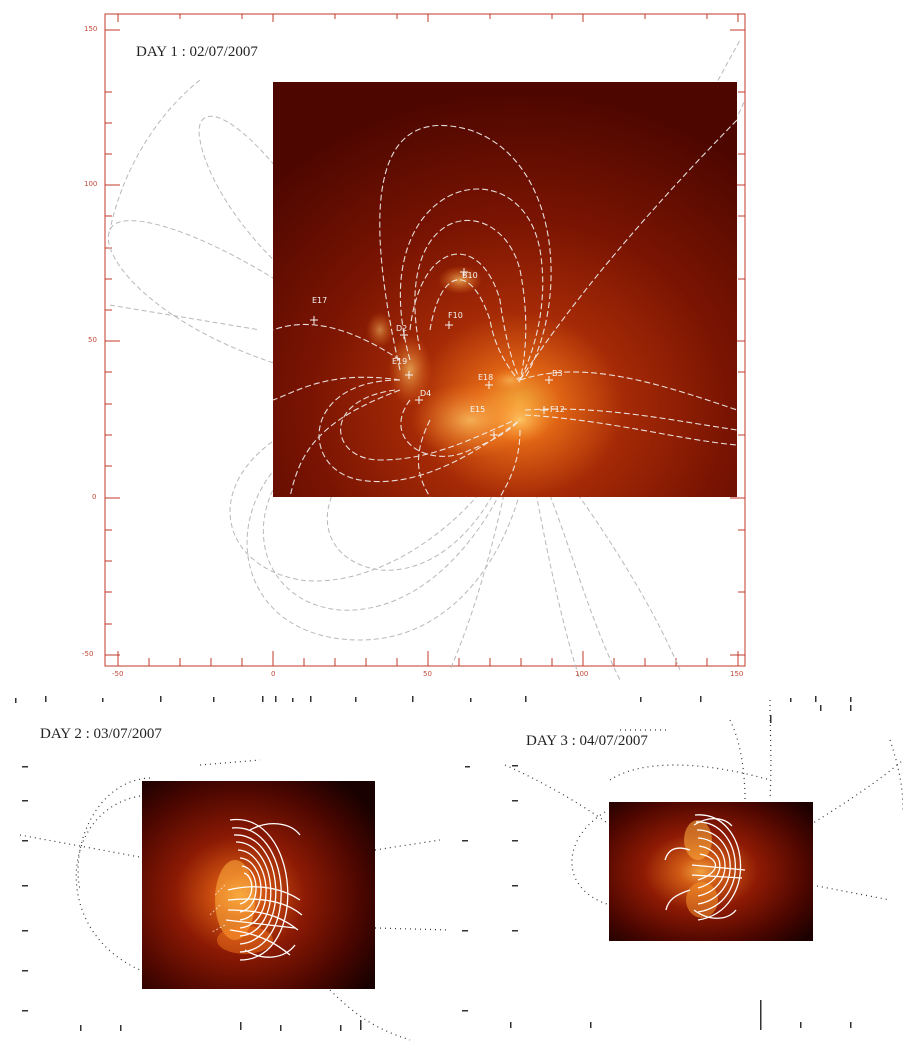 The image size is (903, 1044). What do you see at coordinates (264, 890) in the screenshot?
I see `day2-field-lines` at bounding box center [264, 890].